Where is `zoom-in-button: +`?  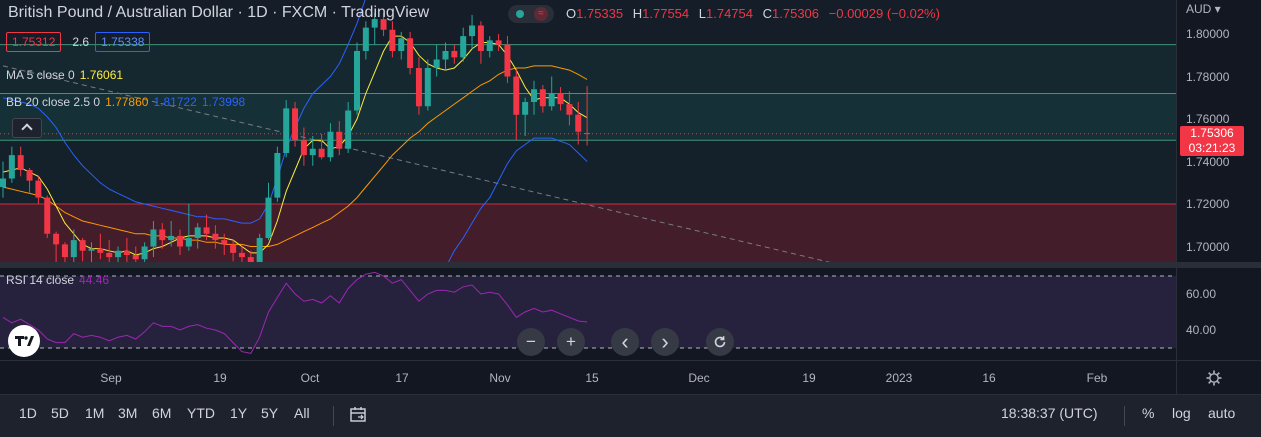
zoom-in-button: + is located at coordinates (571, 342).